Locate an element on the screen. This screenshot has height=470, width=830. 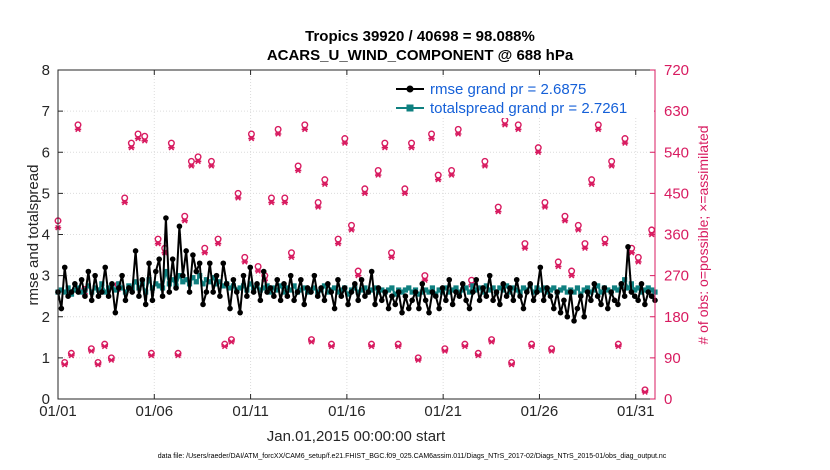
y-tick-label: 7 is located at coordinates (46, 111).